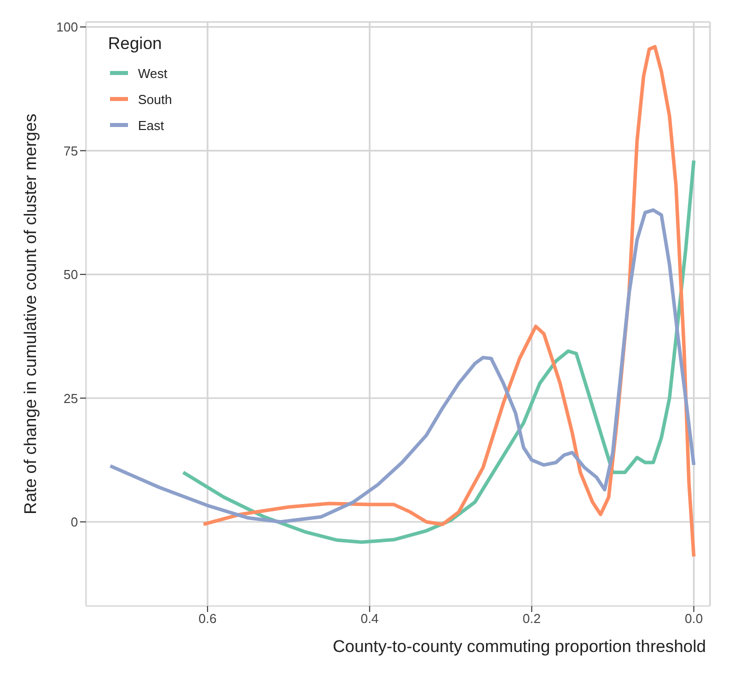 The image size is (732, 686). What do you see at coordinates (207, 618) in the screenshot?
I see `x-tick-label: 0.6` at bounding box center [207, 618].